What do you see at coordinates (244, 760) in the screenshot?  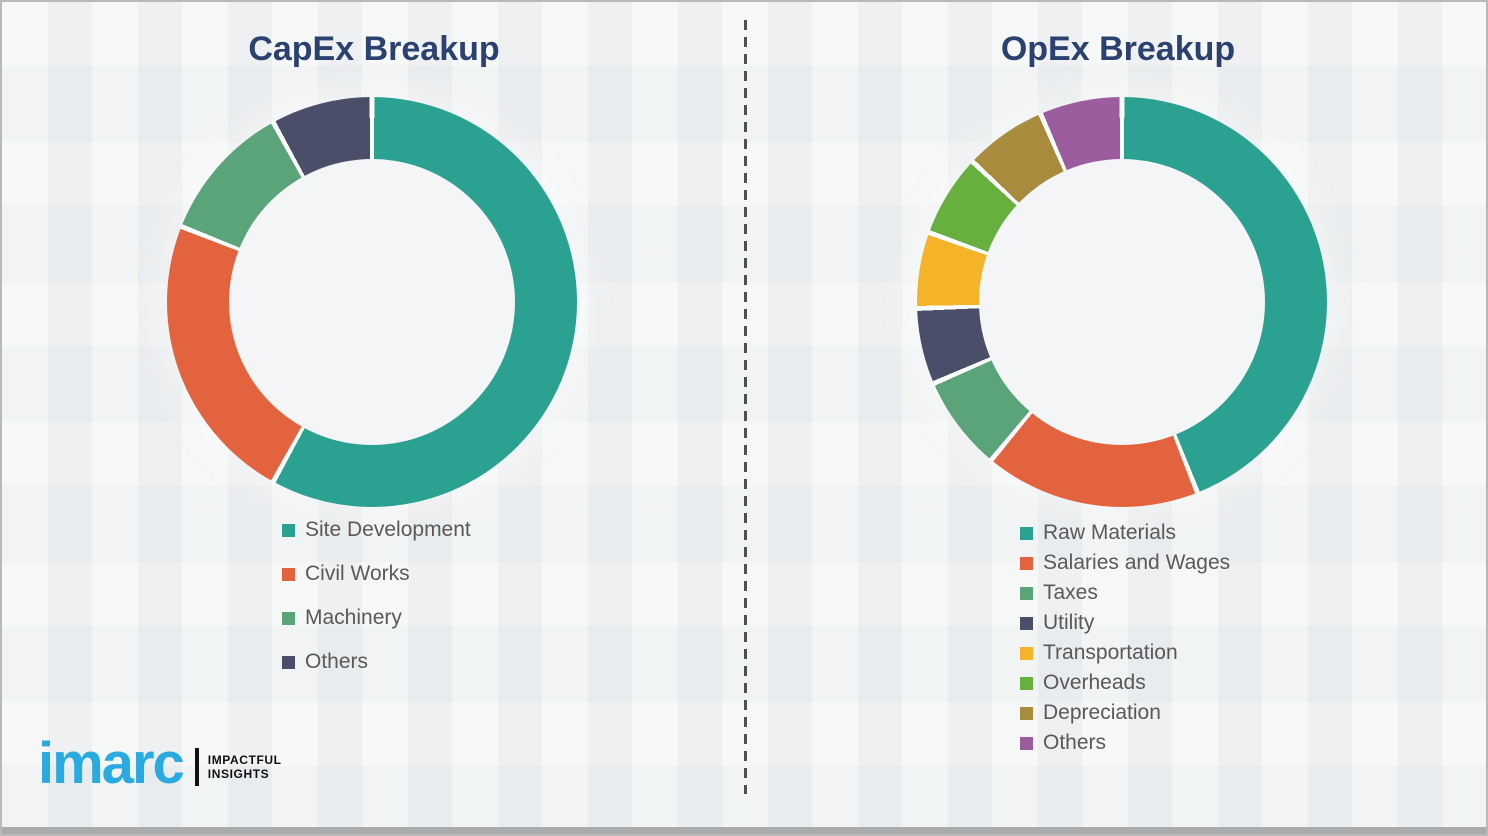 I see `tagline-line-1: IMPACTFUL` at bounding box center [244, 760].